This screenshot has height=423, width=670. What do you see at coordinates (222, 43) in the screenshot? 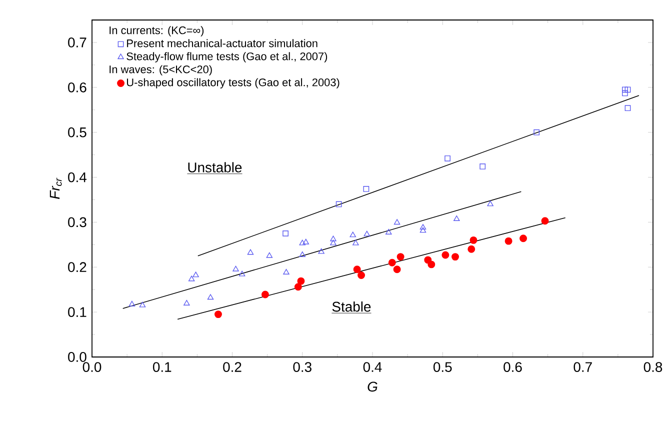
I see `legend-label: Present mechanical-actuator simulation` at bounding box center [222, 43].